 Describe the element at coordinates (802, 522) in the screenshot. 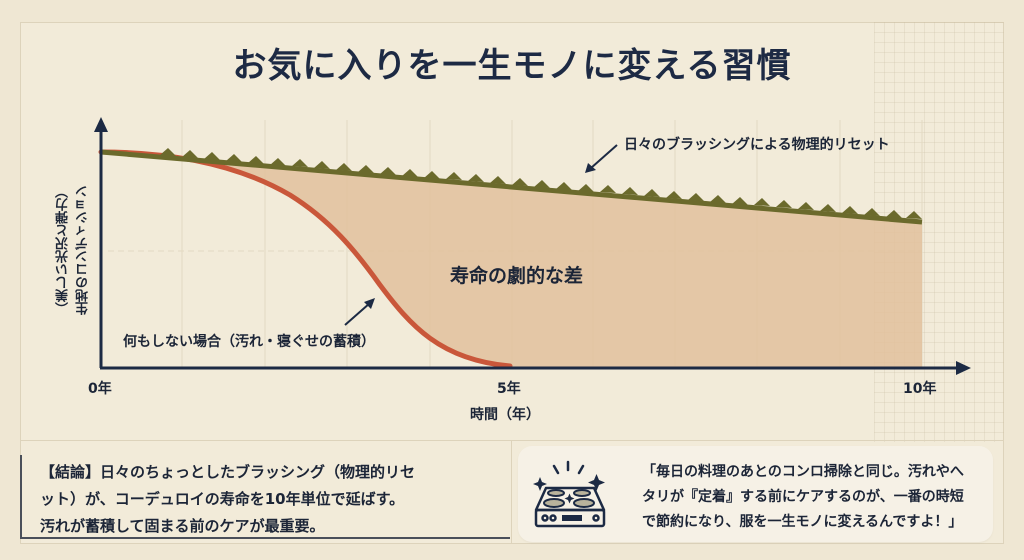

I see `quote-line: で節約になり、服を一生モノに変えるんですよ！」` at that location.